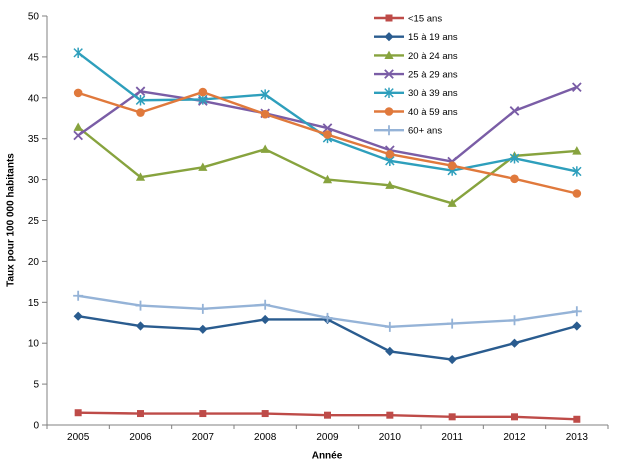  What do you see at coordinates (425, 131) in the screenshot?
I see `legend-label: 60+ ans` at bounding box center [425, 131].